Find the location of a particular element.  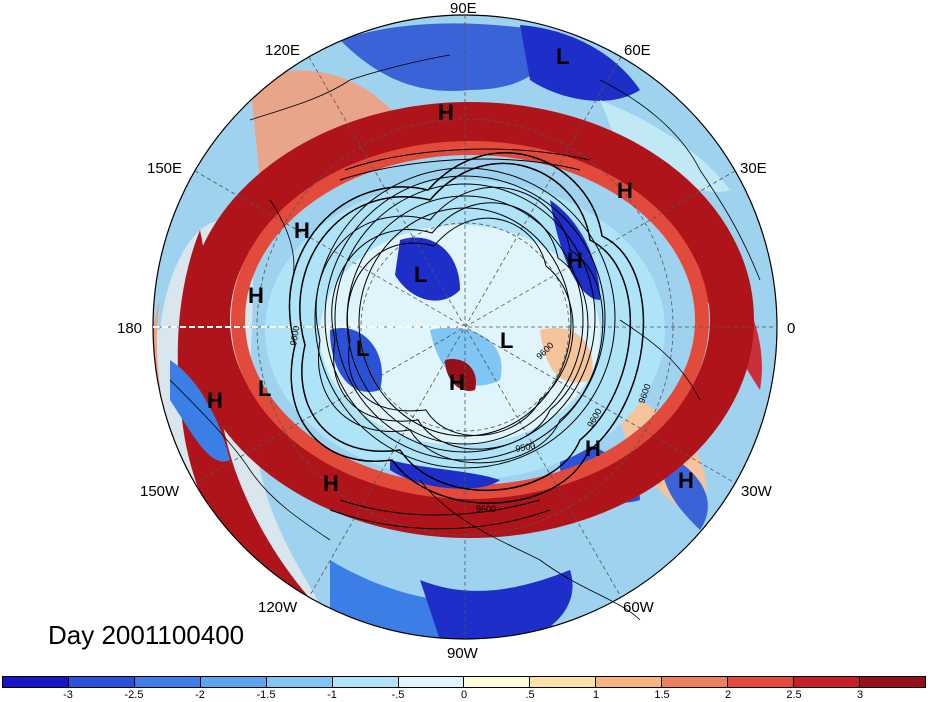

lon-label-30e: 30E is located at coordinates (753, 168).